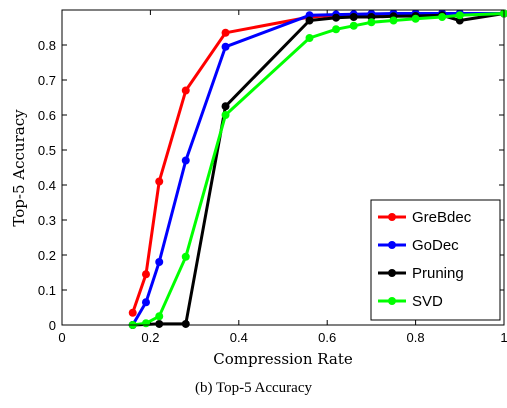  Describe the element at coordinates (438, 273) in the screenshot. I see `legend-label-pruning: Pruning` at that location.